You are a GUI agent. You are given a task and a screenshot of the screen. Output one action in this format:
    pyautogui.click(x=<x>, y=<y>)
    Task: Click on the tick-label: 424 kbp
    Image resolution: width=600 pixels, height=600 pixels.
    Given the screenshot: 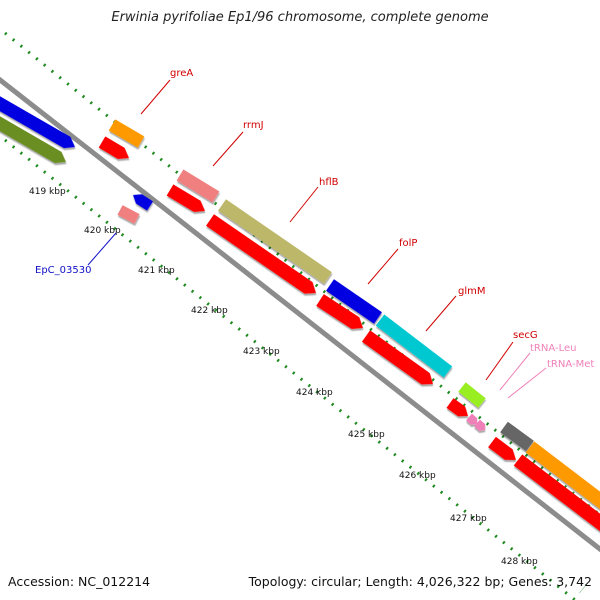 What is the action you would take?
    pyautogui.click(x=314, y=393)
    